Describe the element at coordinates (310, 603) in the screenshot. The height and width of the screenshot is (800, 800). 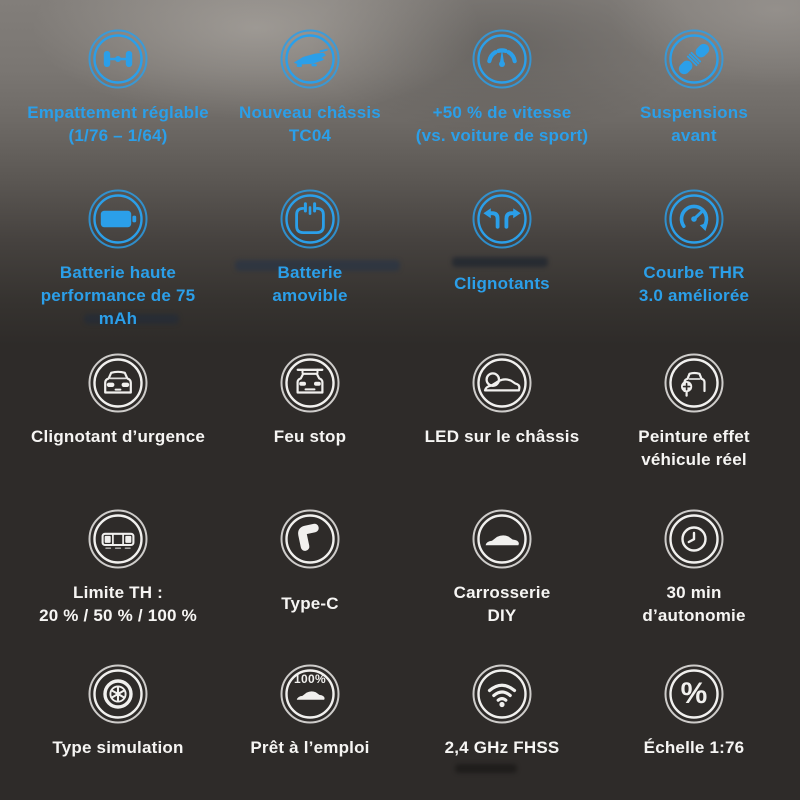
I see `feature-label: Type-C` at that location.